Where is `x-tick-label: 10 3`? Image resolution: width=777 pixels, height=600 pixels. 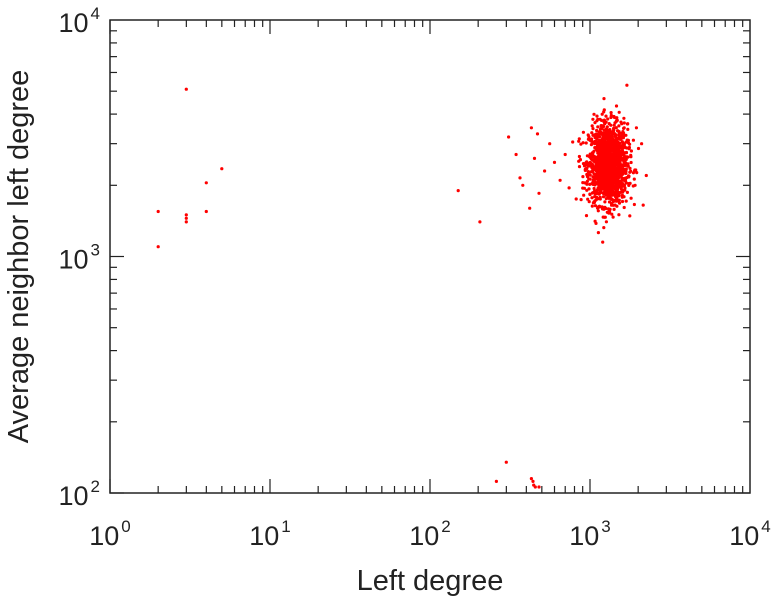 x-tick-label: 10 3 is located at coordinates (590, 534).